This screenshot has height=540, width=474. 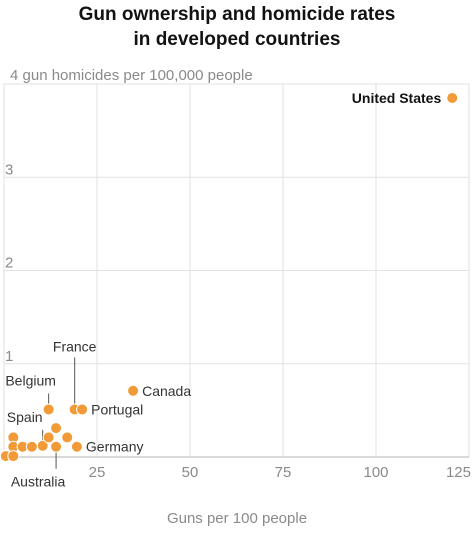 I want to click on y-tick-label: 3, so click(x=9, y=169).